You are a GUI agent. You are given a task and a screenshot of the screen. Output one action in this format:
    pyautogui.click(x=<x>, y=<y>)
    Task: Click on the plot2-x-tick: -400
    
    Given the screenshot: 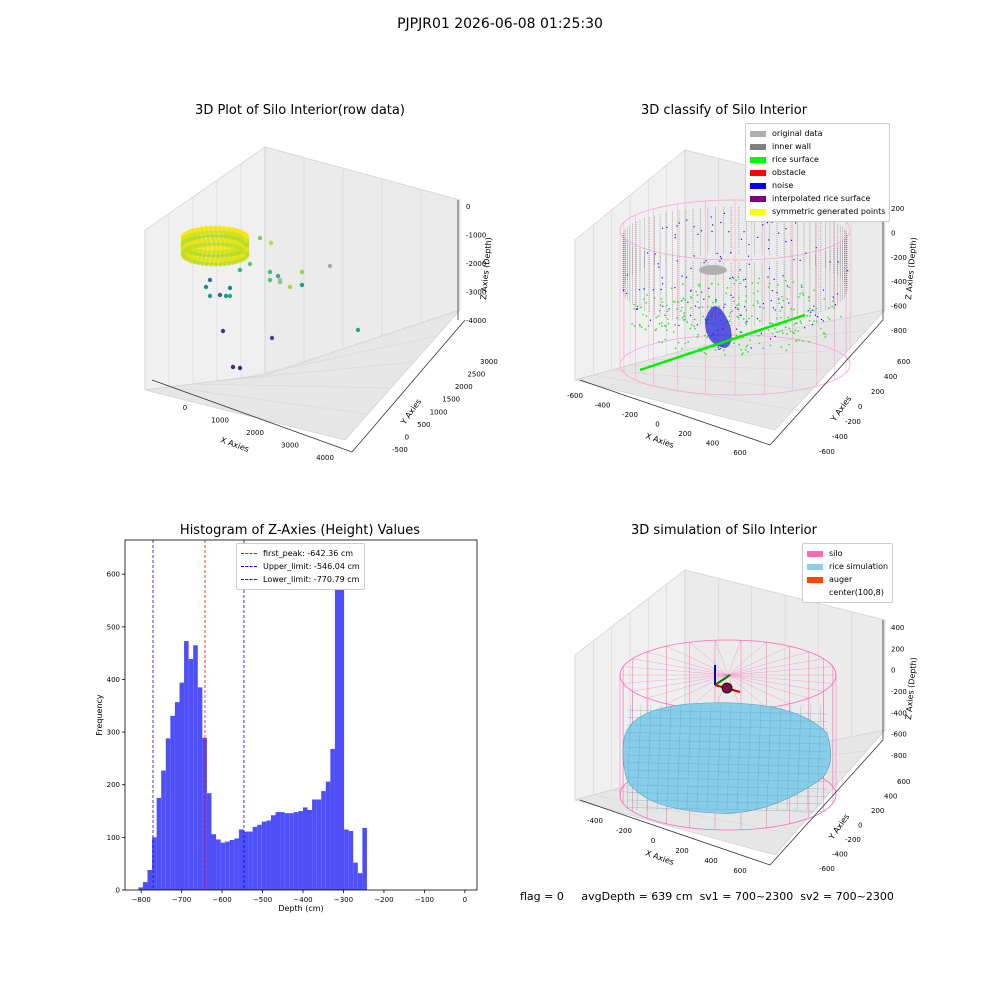 What is the action you would take?
    pyautogui.click(x=603, y=406)
    